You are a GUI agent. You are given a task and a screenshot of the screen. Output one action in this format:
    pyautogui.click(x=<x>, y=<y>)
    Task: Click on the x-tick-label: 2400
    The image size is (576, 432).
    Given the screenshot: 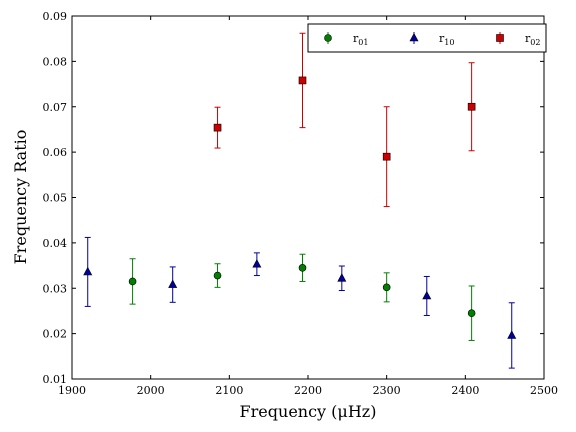 What is the action you would take?
    pyautogui.click(x=465, y=390)
    